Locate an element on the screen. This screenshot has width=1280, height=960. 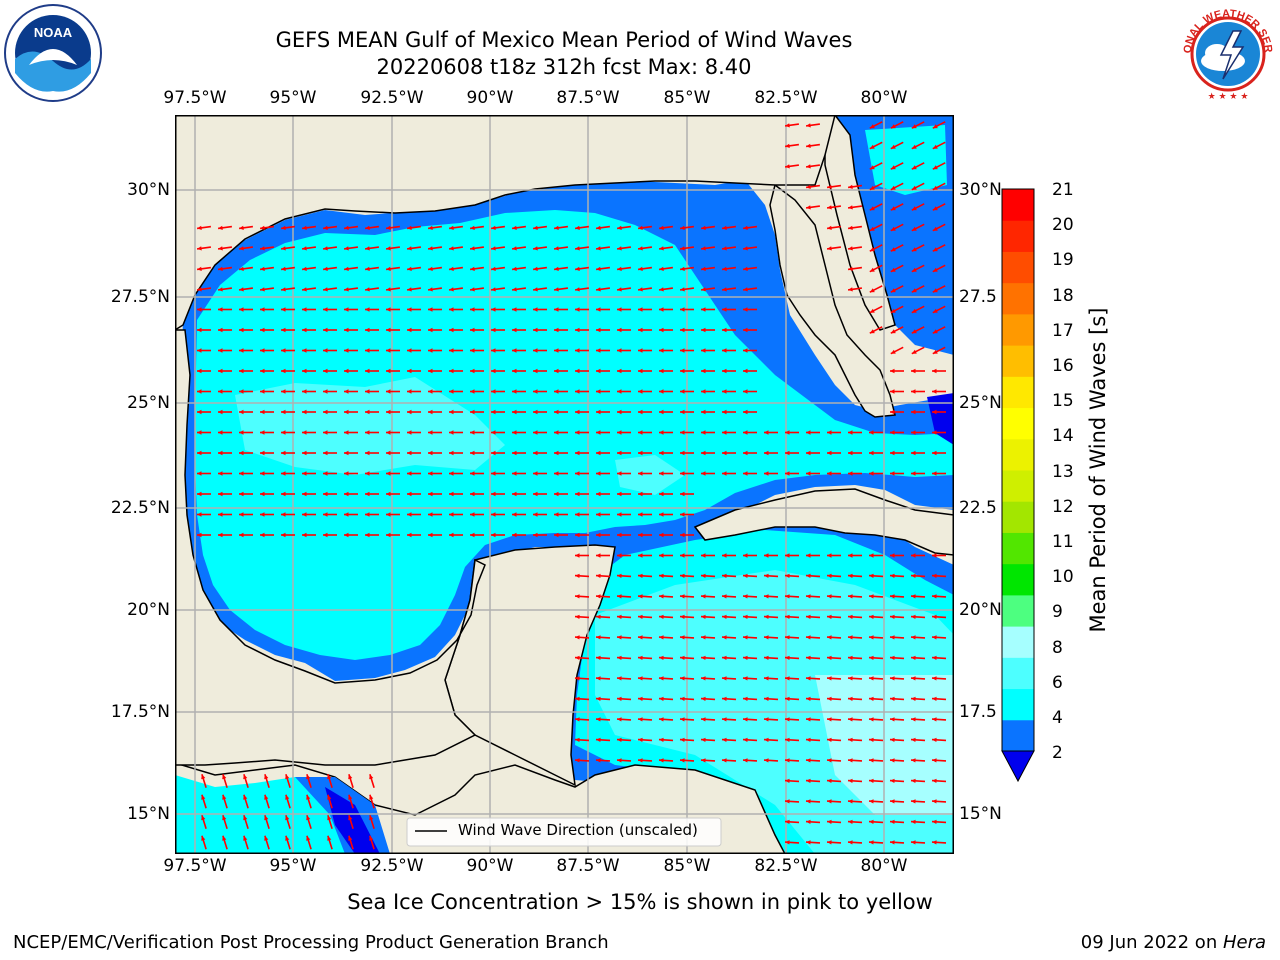
lat-label-right: 17.5 is located at coordinates (978, 712).